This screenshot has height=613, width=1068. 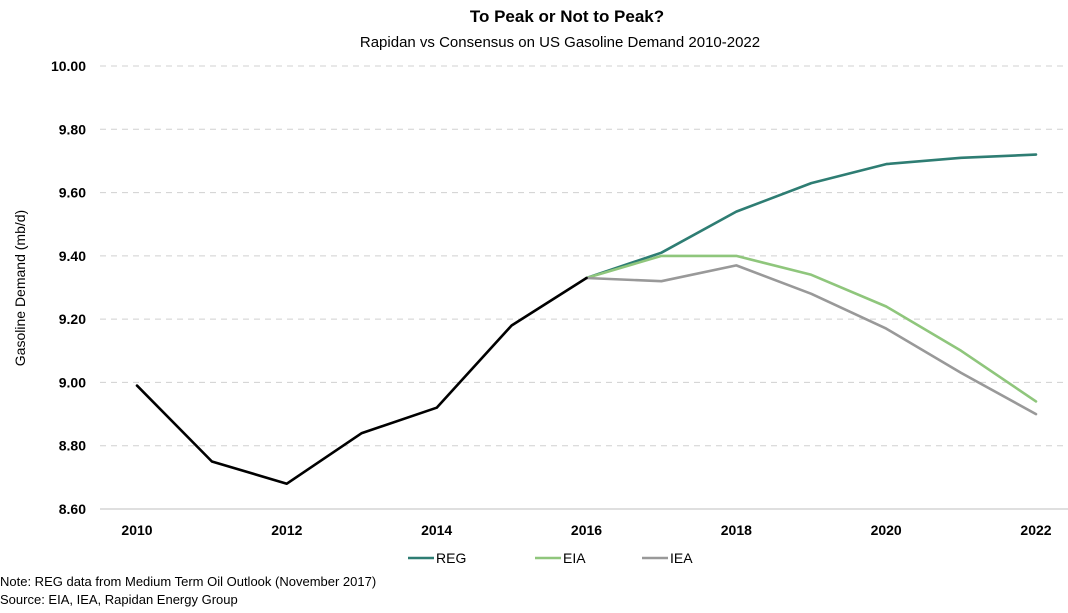 What do you see at coordinates (811, 328) in the screenshot?
I see `series-line-eia` at bounding box center [811, 328].